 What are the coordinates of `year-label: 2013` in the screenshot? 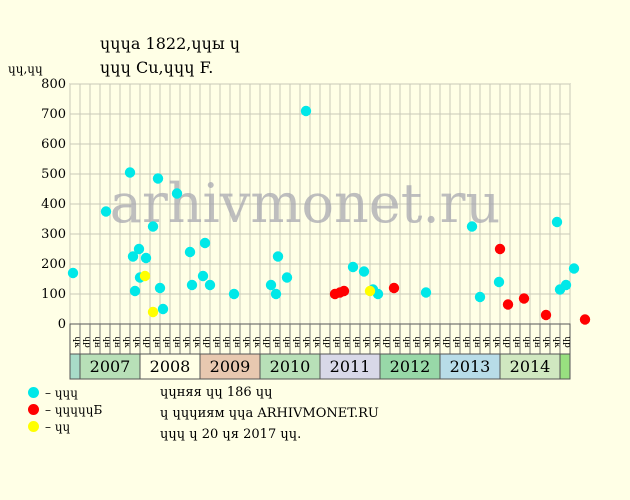 It's located at (470, 366).